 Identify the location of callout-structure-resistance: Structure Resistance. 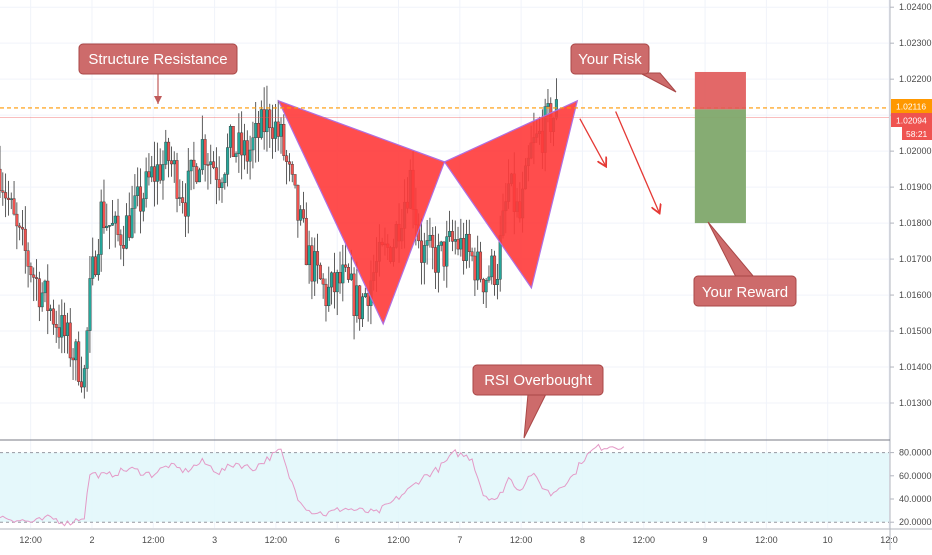
(158, 73).